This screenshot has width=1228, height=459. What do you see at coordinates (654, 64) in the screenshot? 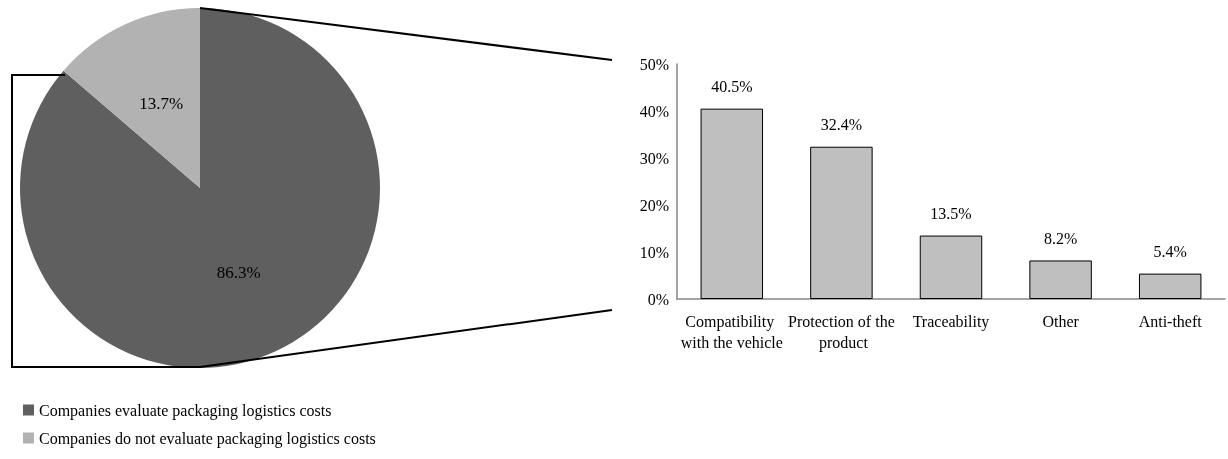
I see `y-tick-label: 50%` at bounding box center [654, 64].